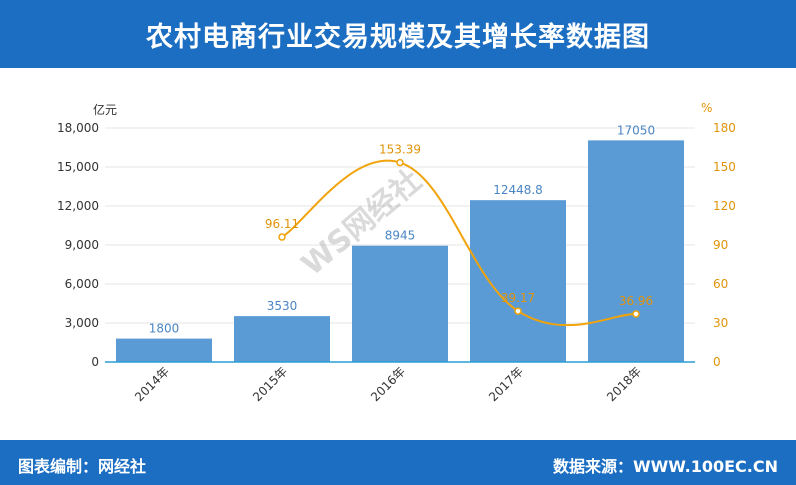 The height and width of the screenshot is (485, 796). What do you see at coordinates (105, 110) in the screenshot?
I see `left-axis-unit: 亿元` at bounding box center [105, 110].